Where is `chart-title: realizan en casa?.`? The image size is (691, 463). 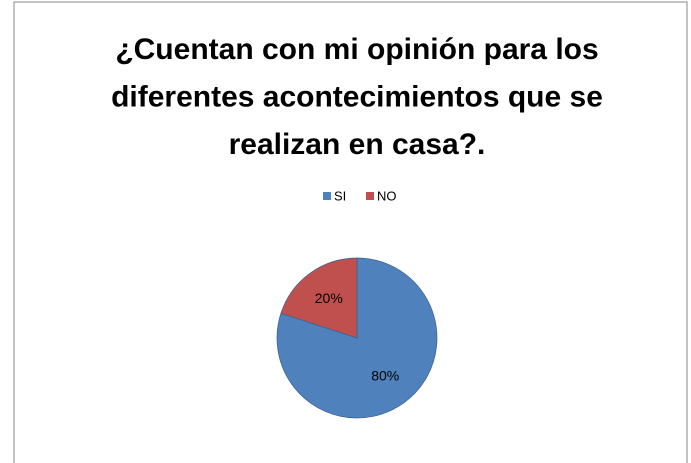
chart-title: realizan en casa?. is located at coordinates (357, 144).